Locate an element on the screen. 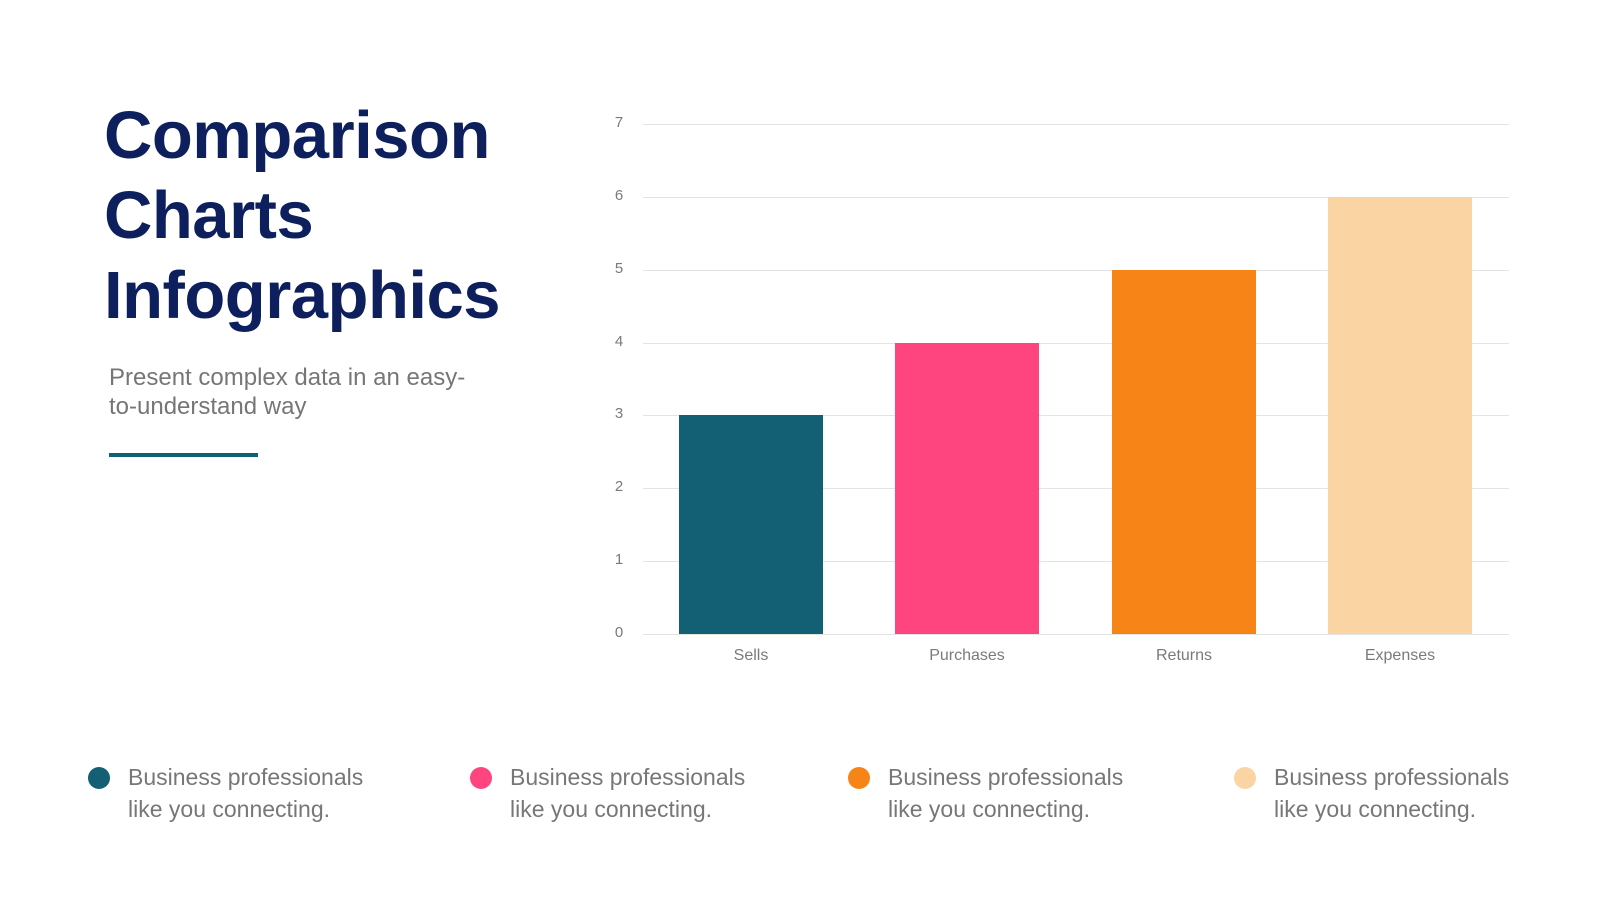 The width and height of the screenshot is (1620, 911). bar-expenses is located at coordinates (1400, 415).